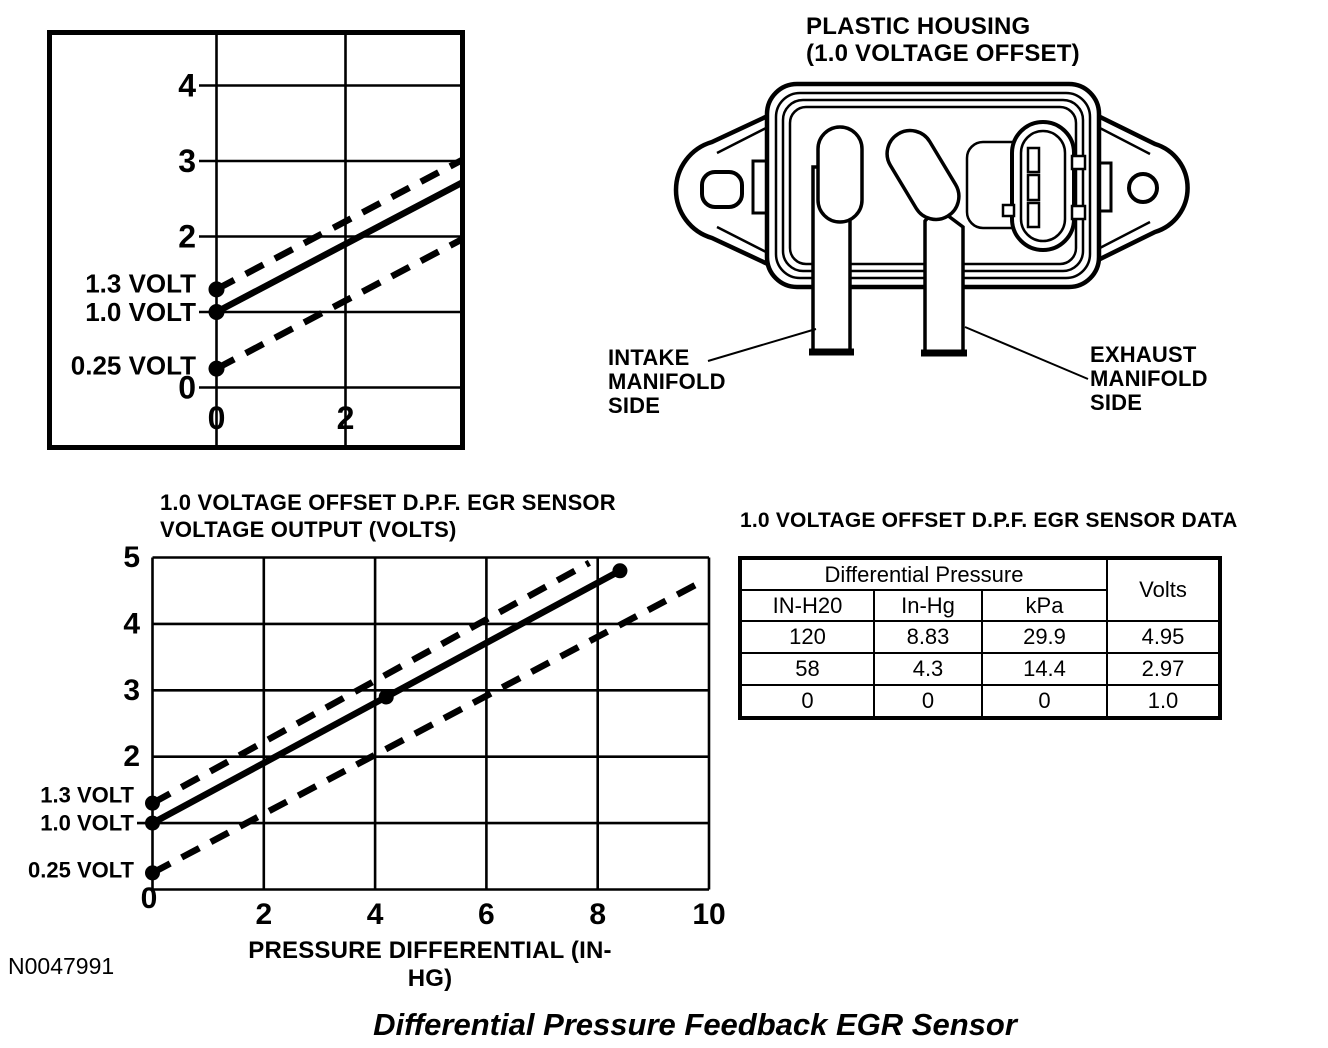 This screenshot has width=1328, height=1048. Describe the element at coordinates (1078, 162) in the screenshot. I see `connector-tab-top` at that location.